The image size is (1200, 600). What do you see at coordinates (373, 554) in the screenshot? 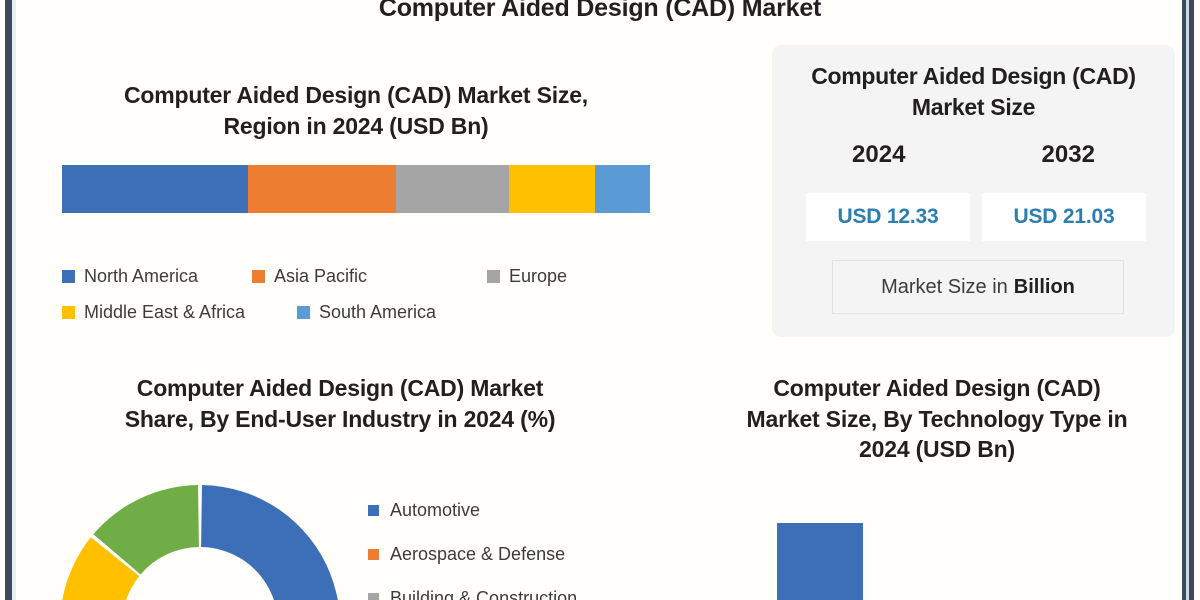
I see `legend-swatch-aerospace-defense` at bounding box center [373, 554].